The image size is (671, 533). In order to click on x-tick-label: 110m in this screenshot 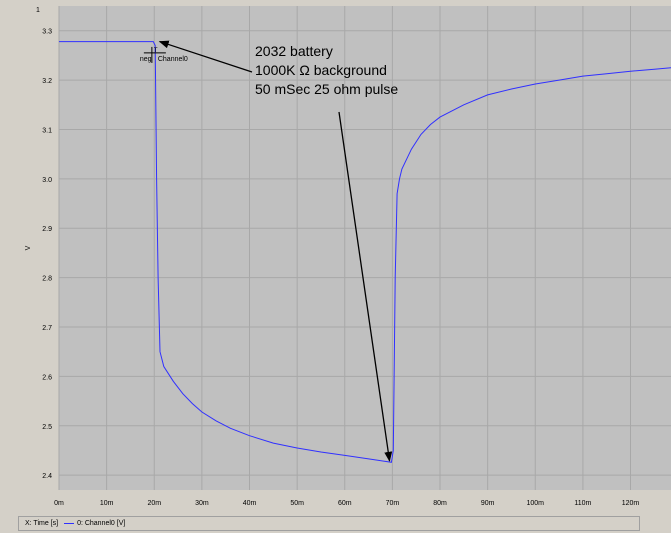, I will do `click(582, 503)`.